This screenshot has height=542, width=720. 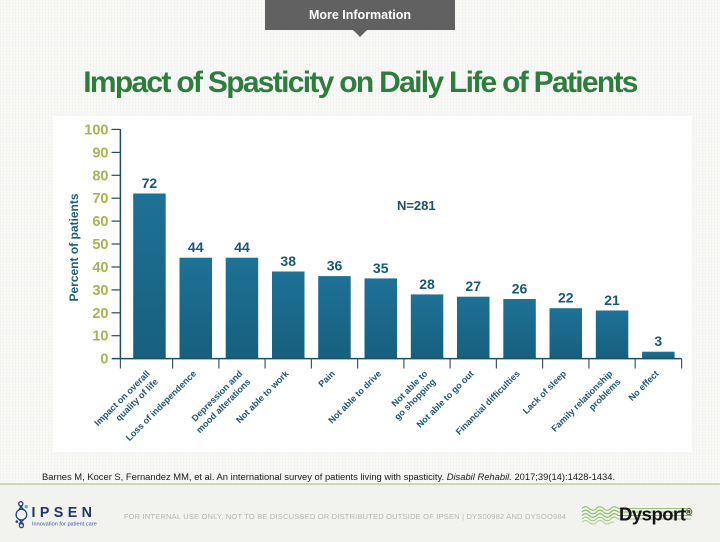 What do you see at coordinates (100, 245) in the screenshot?
I see `svg-text: 50` at bounding box center [100, 245].